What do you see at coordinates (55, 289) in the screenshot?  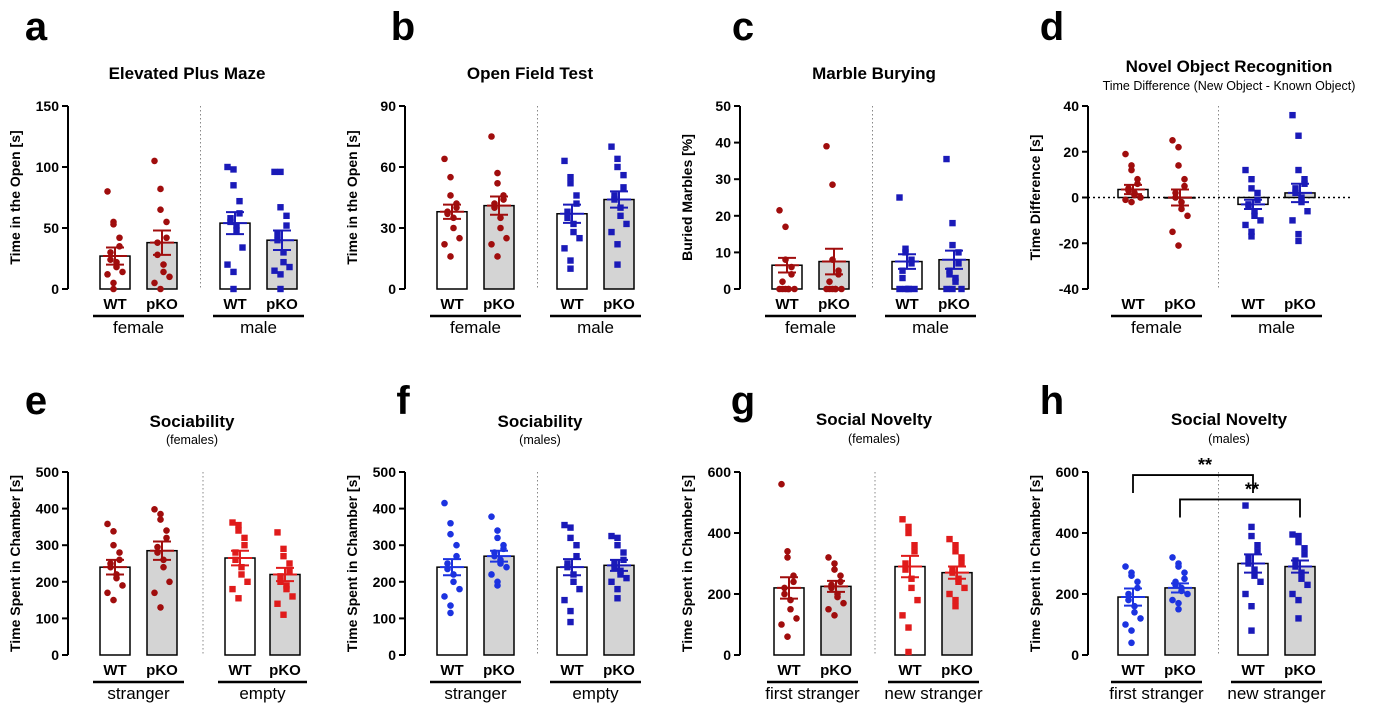 I see `y-tick-label: 0` at bounding box center [55, 289].